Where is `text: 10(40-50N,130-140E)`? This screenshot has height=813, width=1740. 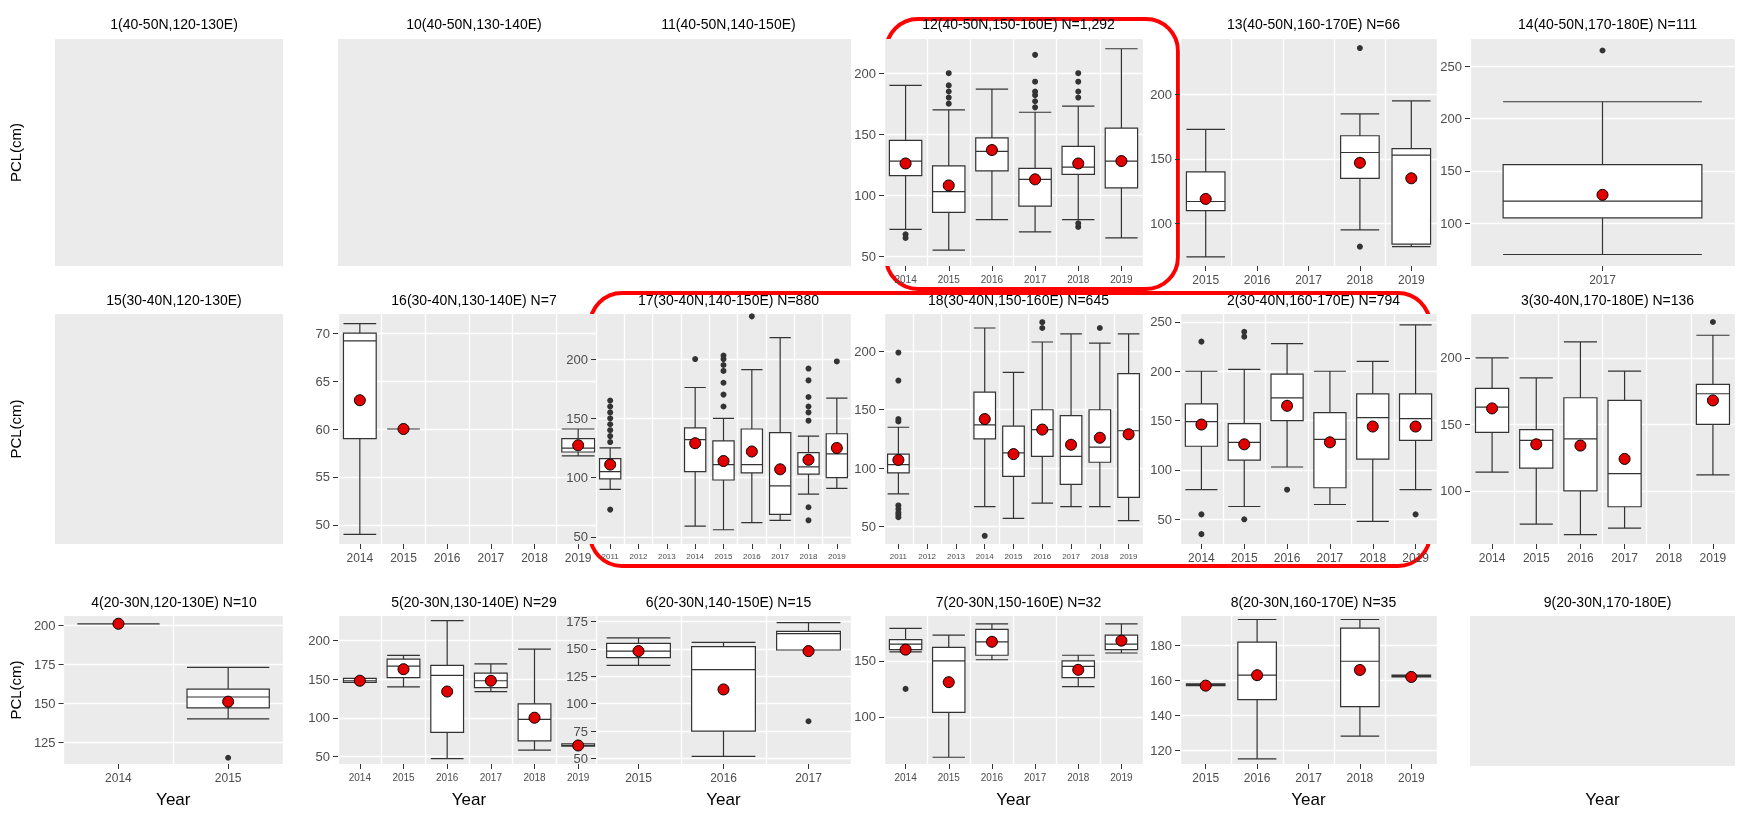 text: 10(40-50N,130-140E) is located at coordinates (474, 24).